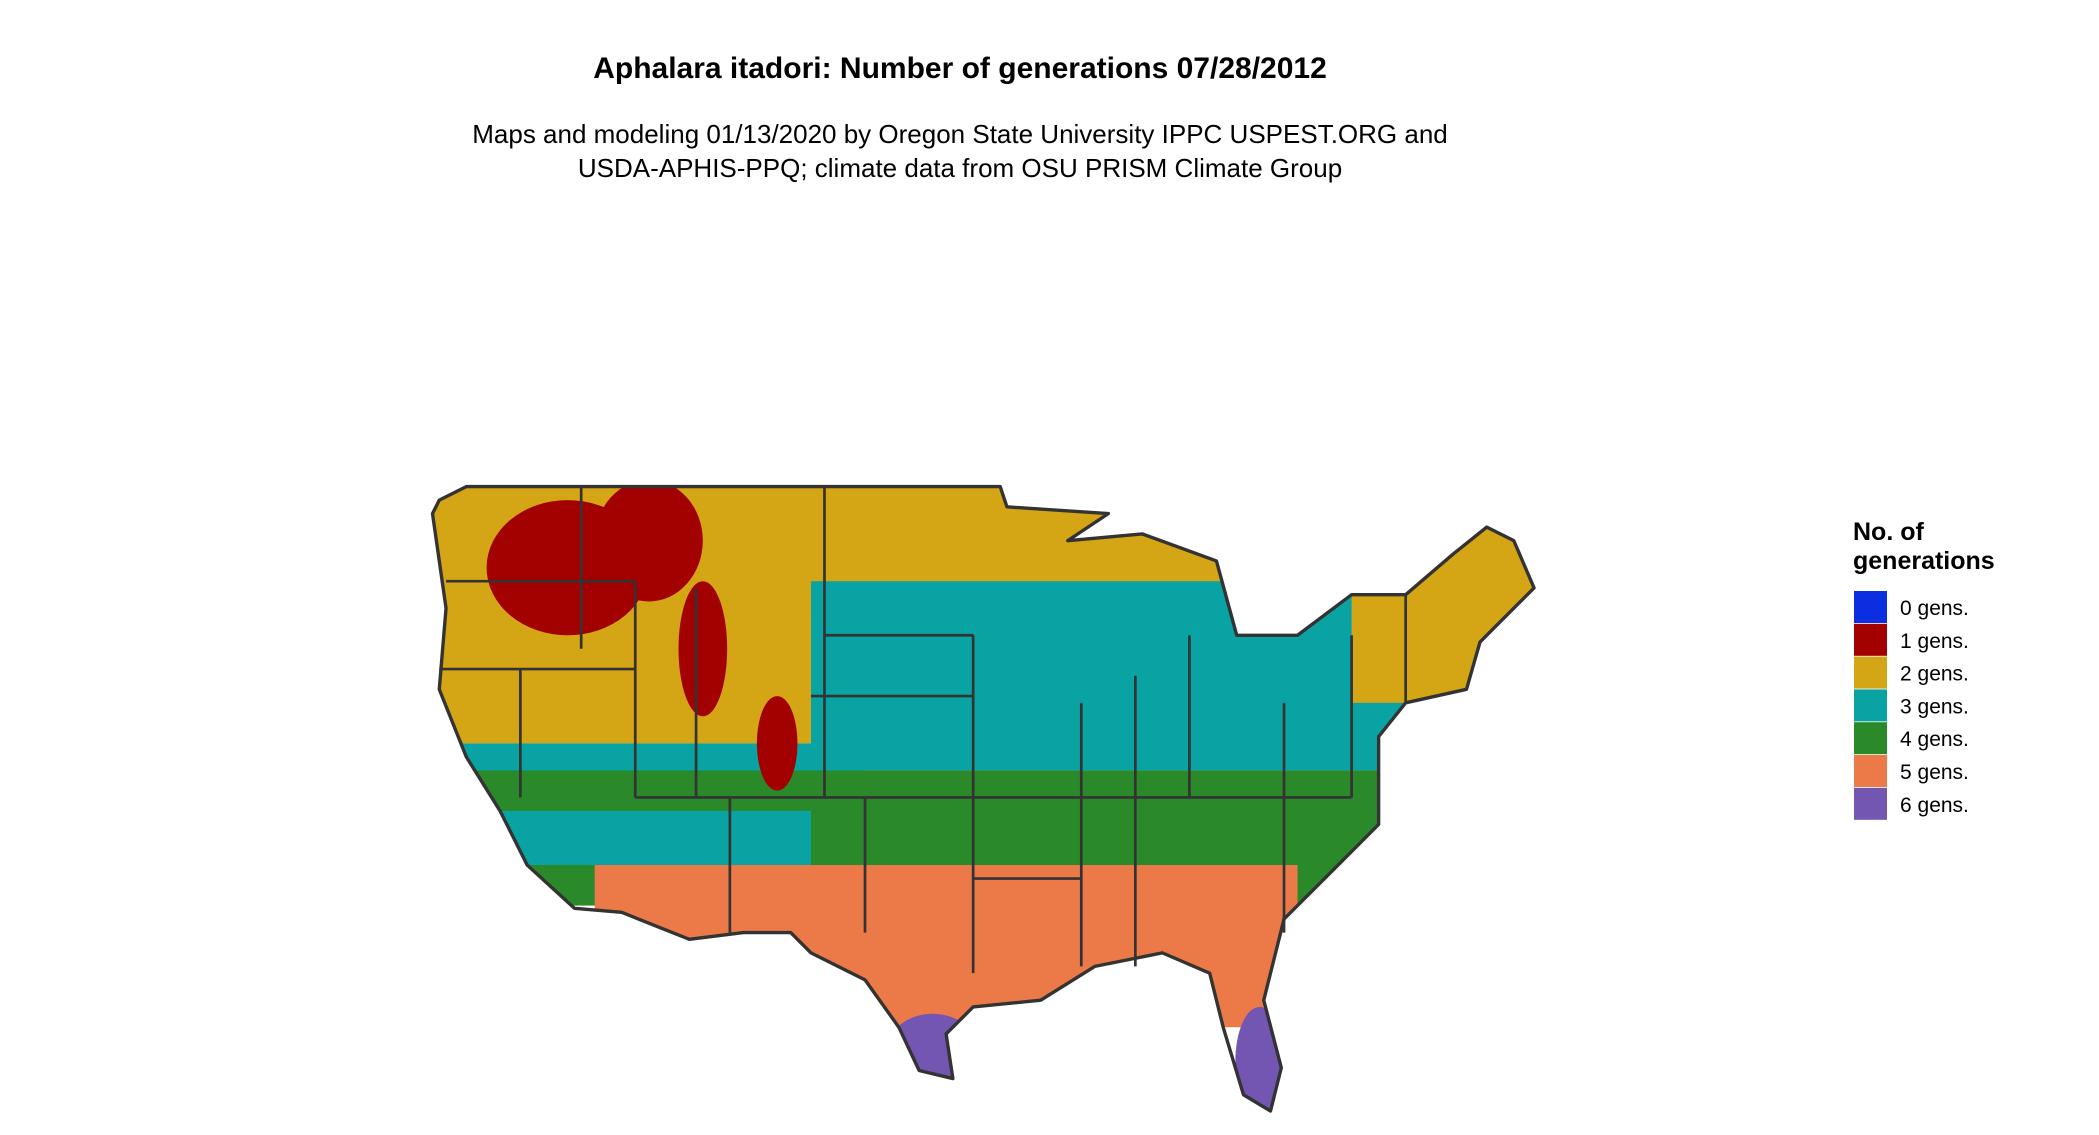 The height and width of the screenshot is (1135, 2099). Describe the element at coordinates (1934, 805) in the screenshot. I see `legend-label: 6 gens.` at that location.